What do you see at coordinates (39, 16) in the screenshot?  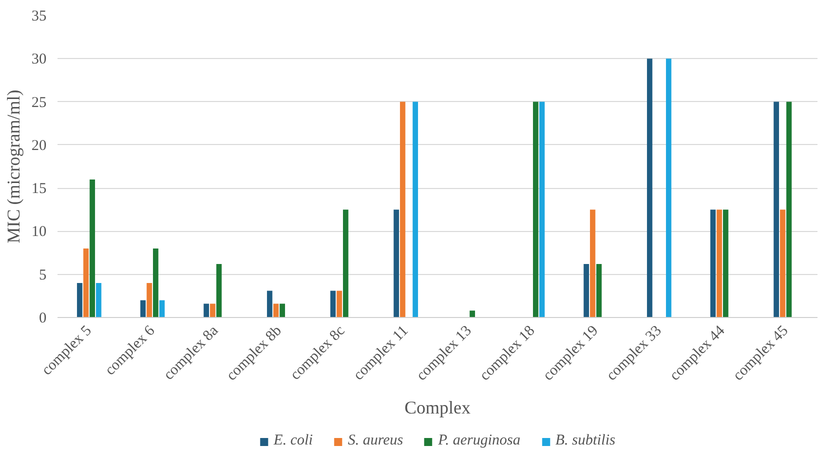 I see `y-tick-label: 35` at bounding box center [39, 16].